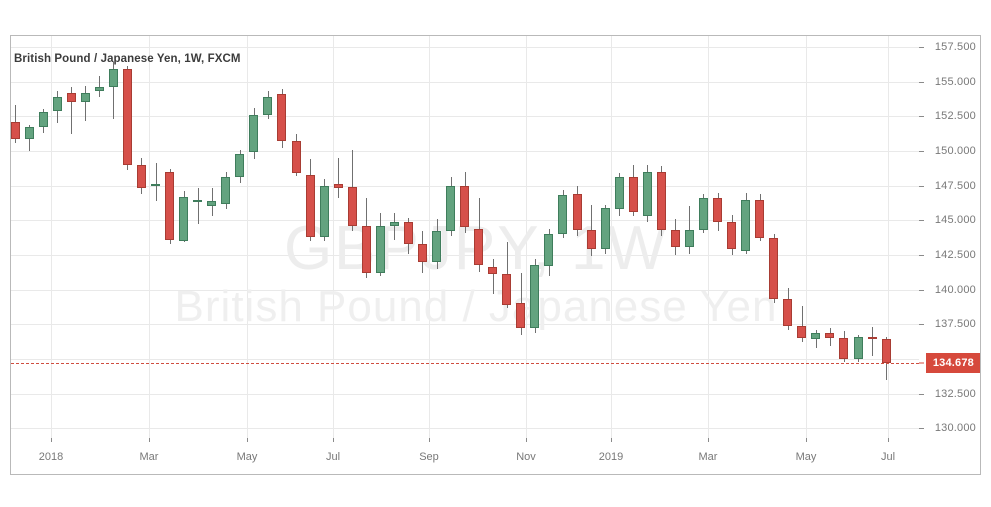 The image size is (991, 507). I want to click on y-axis-tick-label: 155.000, so click(955, 81).